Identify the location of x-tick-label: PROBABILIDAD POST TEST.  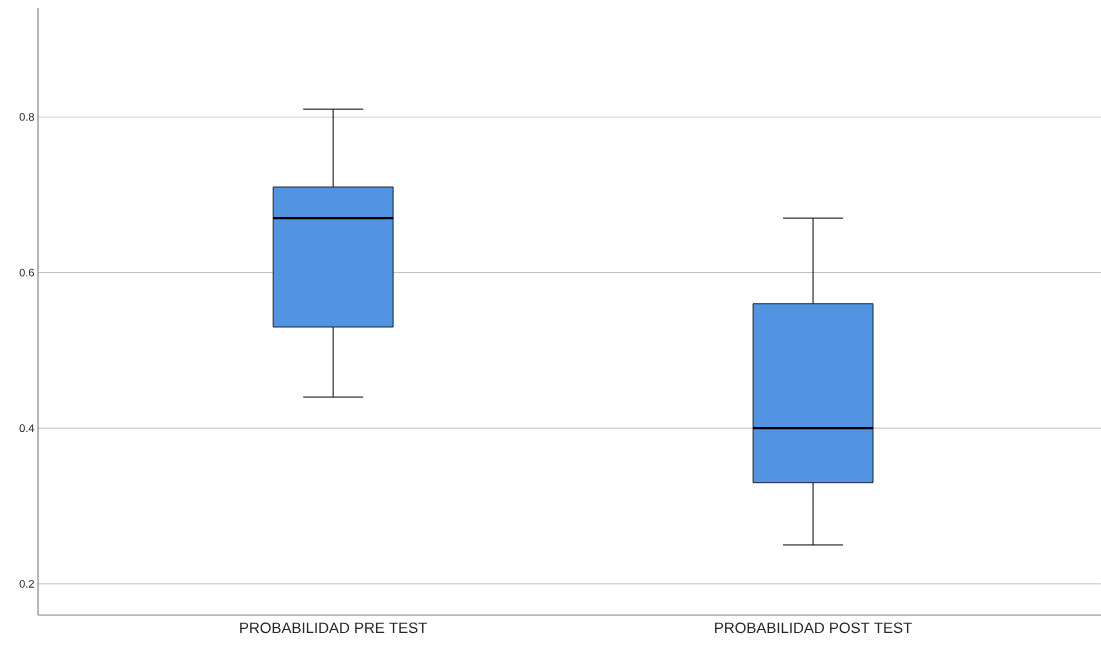
(813, 628).